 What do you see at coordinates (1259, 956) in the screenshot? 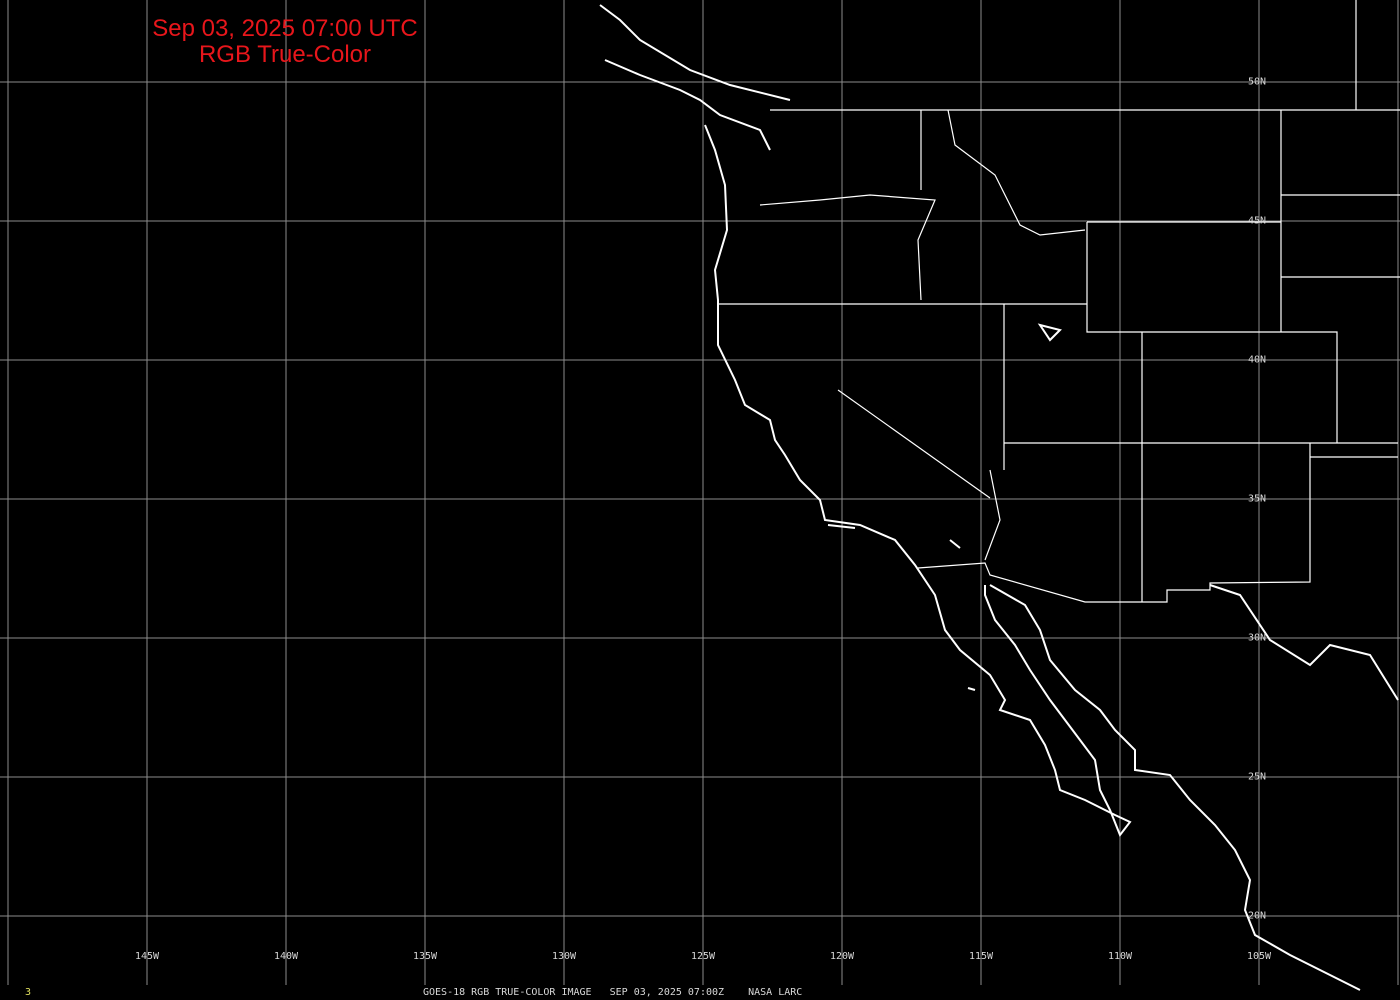
I see `longitude-label: 105W` at bounding box center [1259, 956].